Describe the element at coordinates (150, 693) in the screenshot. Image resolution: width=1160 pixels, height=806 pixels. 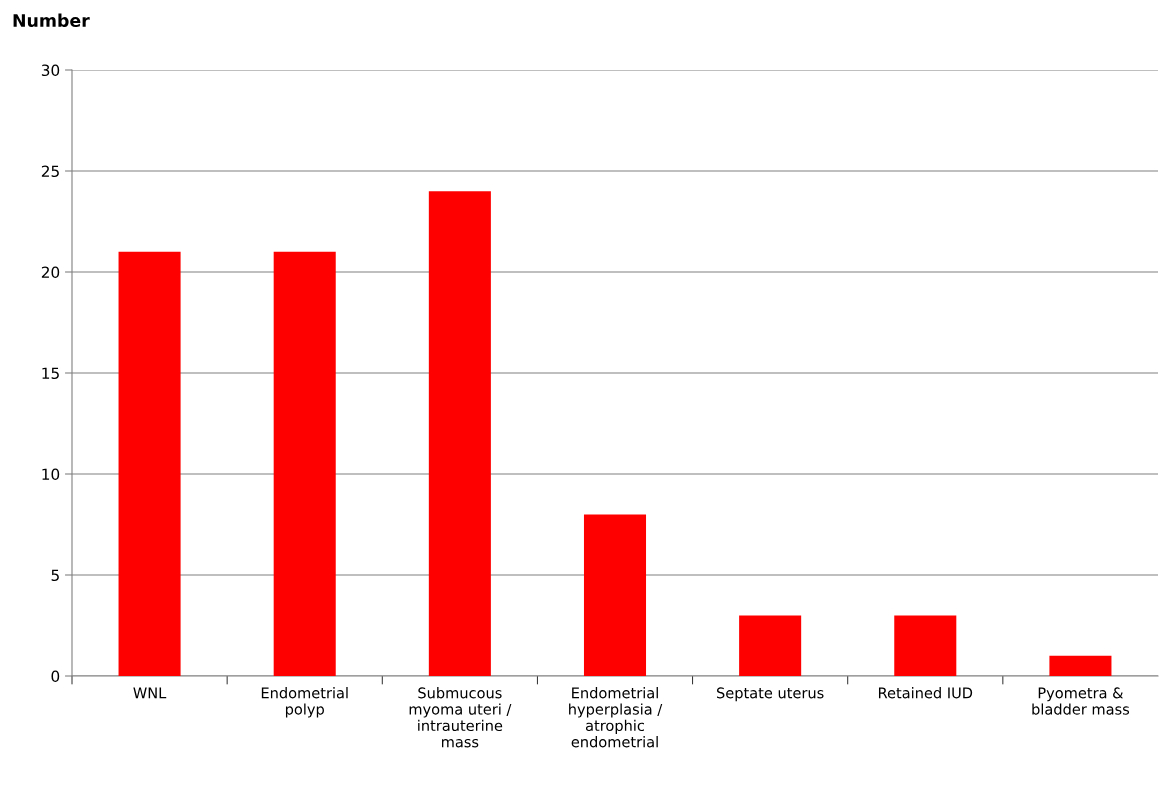
I see `x-tick-label: WNL` at that location.